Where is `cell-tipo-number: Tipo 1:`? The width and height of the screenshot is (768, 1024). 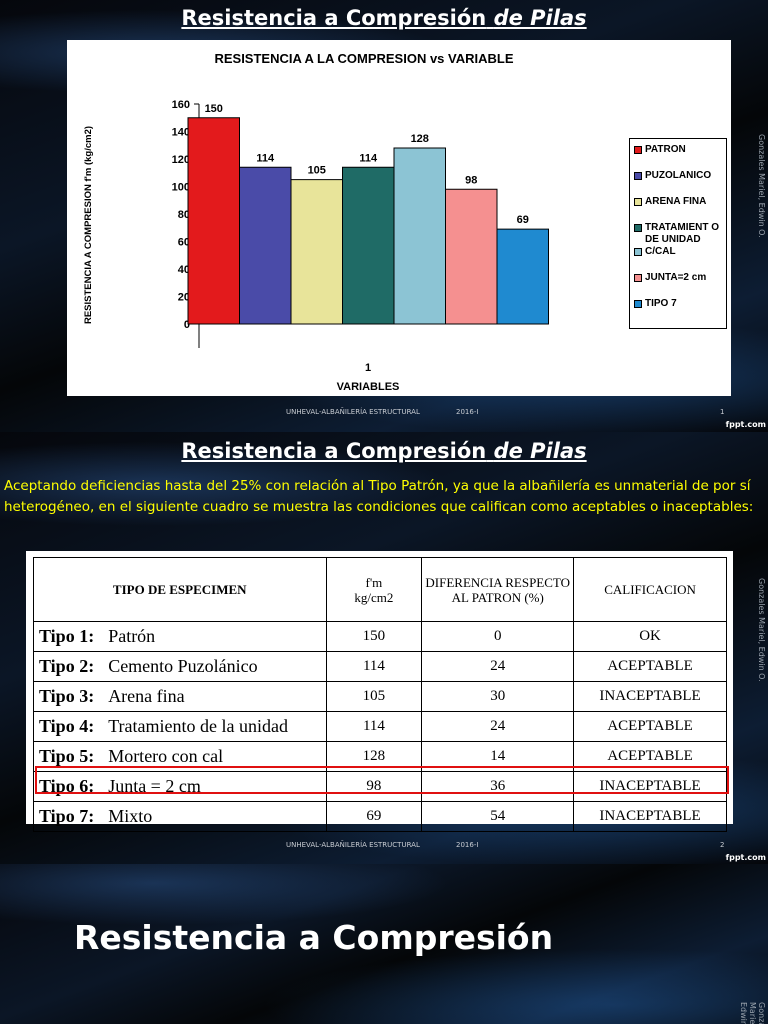
cell-tipo-number: Tipo 1: is located at coordinates (67, 636).